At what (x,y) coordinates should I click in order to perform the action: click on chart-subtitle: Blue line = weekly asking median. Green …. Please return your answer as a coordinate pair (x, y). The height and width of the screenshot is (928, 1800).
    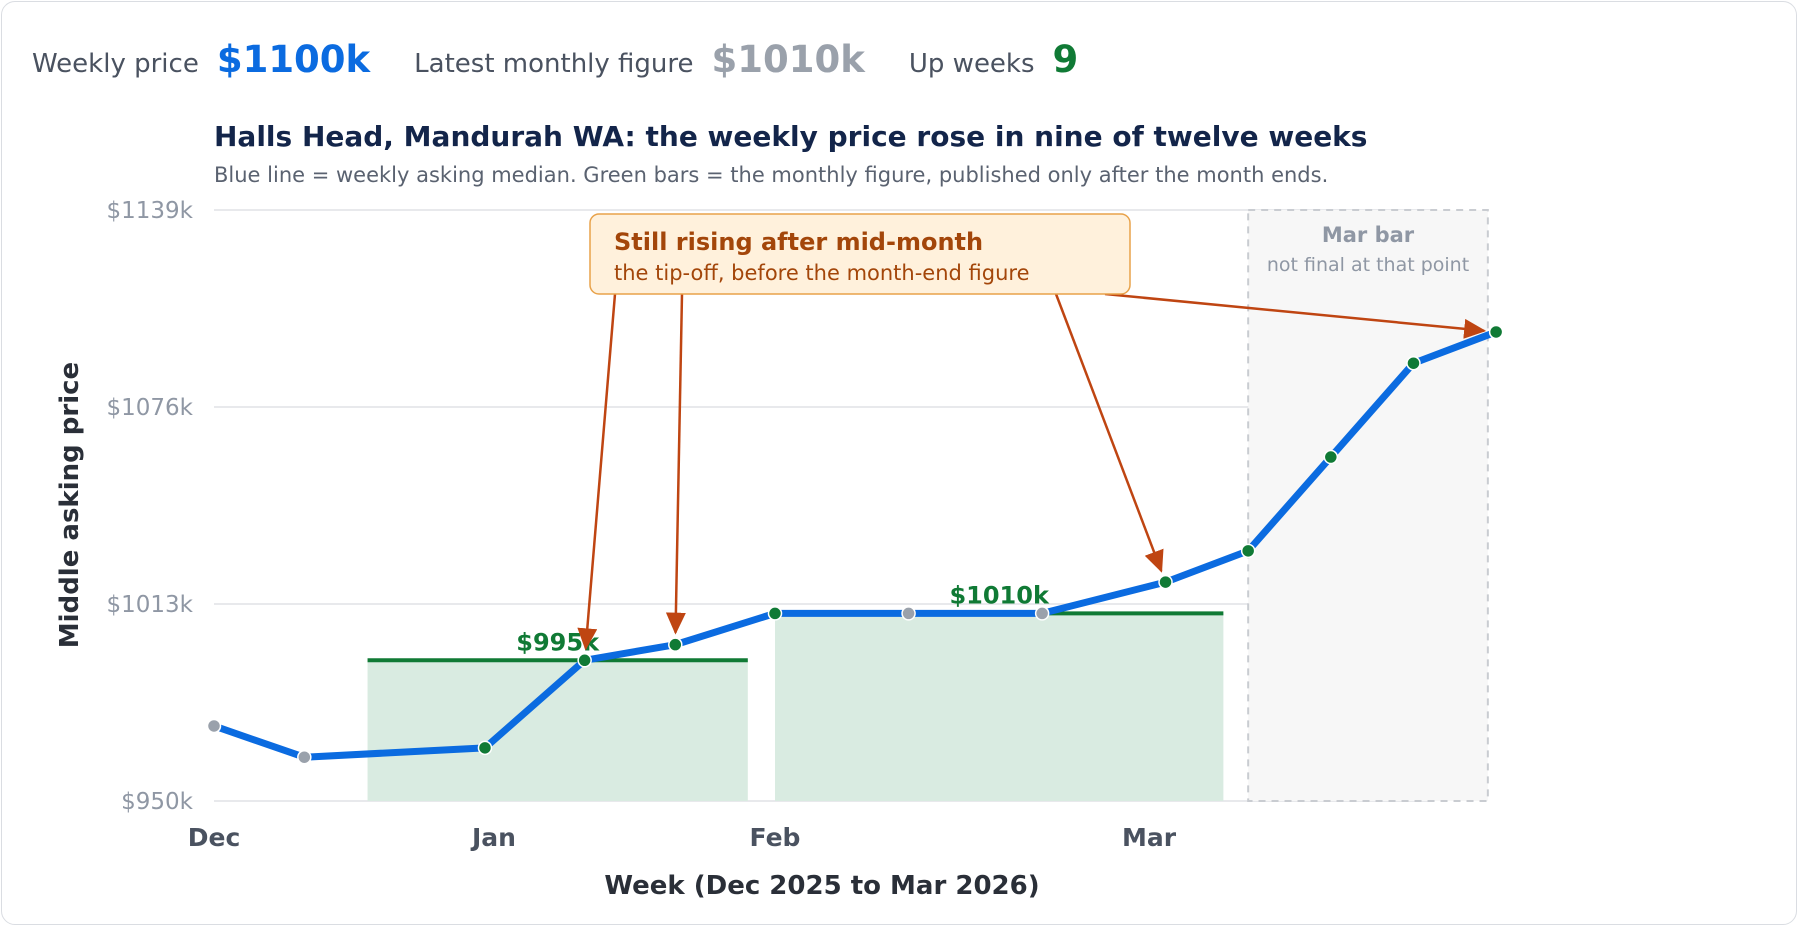
    Looking at the image, I should click on (771, 175).